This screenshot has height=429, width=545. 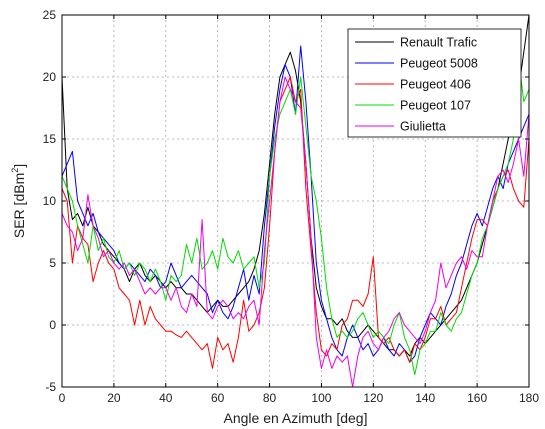 I want to click on legend-box, so click(x=434, y=83).